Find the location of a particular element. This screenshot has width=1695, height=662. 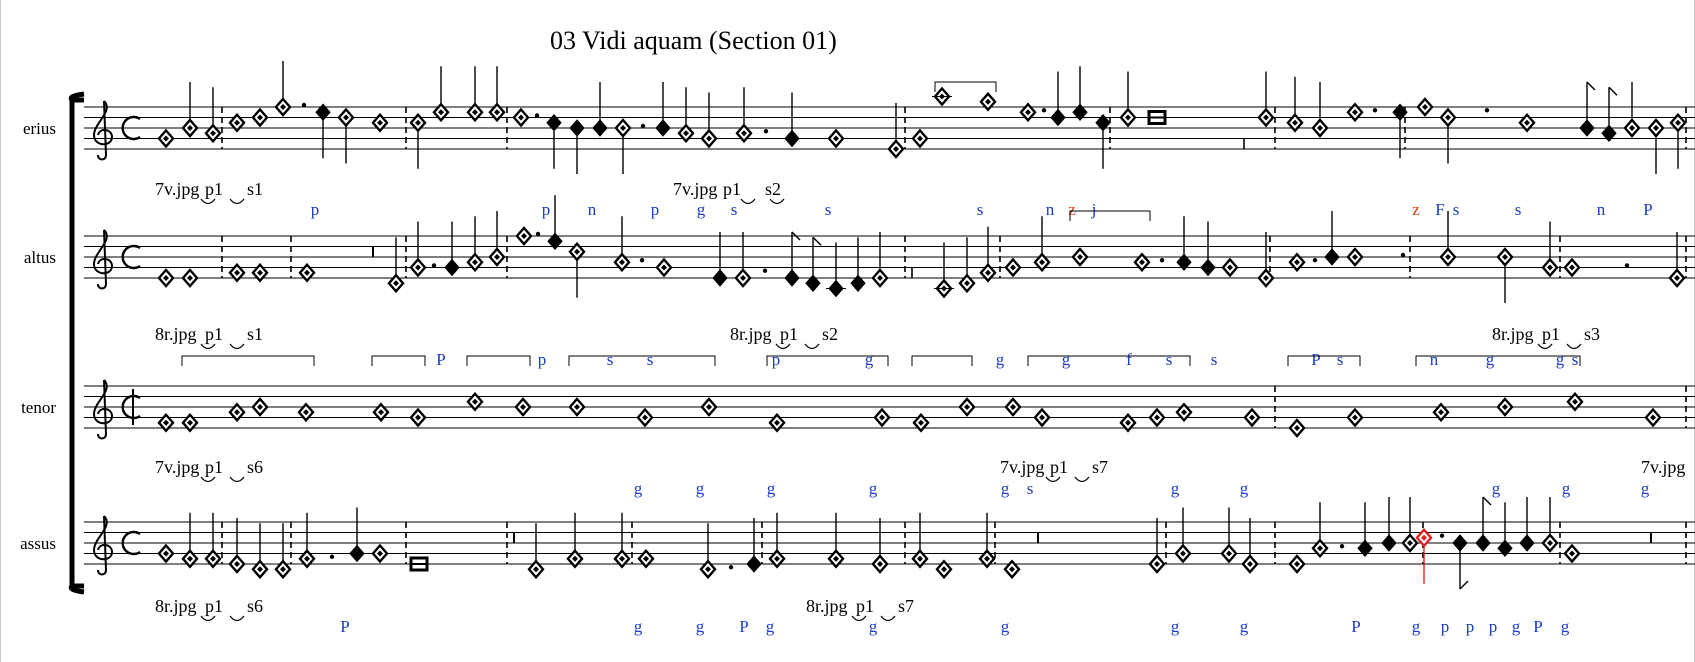

part-name: erius is located at coordinates (39, 128).